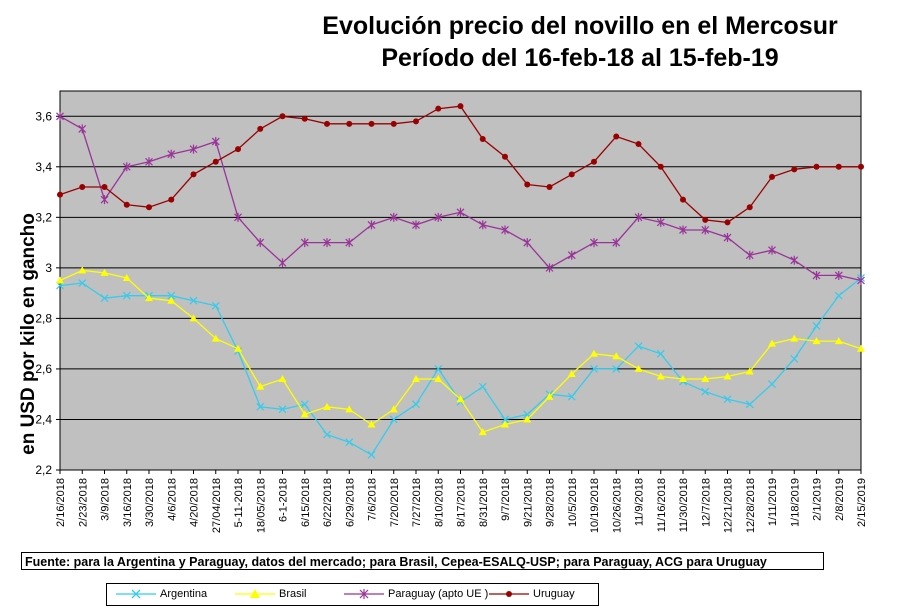  I want to click on point-brasil: Brasil 3/30/2018: 2.88, so click(149, 298).